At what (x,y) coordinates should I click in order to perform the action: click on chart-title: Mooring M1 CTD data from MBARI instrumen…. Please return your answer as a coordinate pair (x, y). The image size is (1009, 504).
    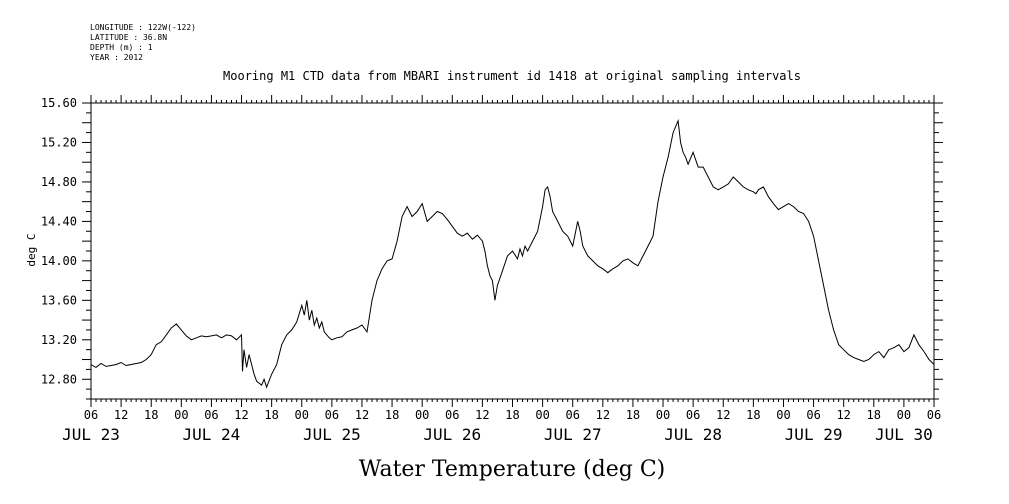
    Looking at the image, I should click on (512, 76).